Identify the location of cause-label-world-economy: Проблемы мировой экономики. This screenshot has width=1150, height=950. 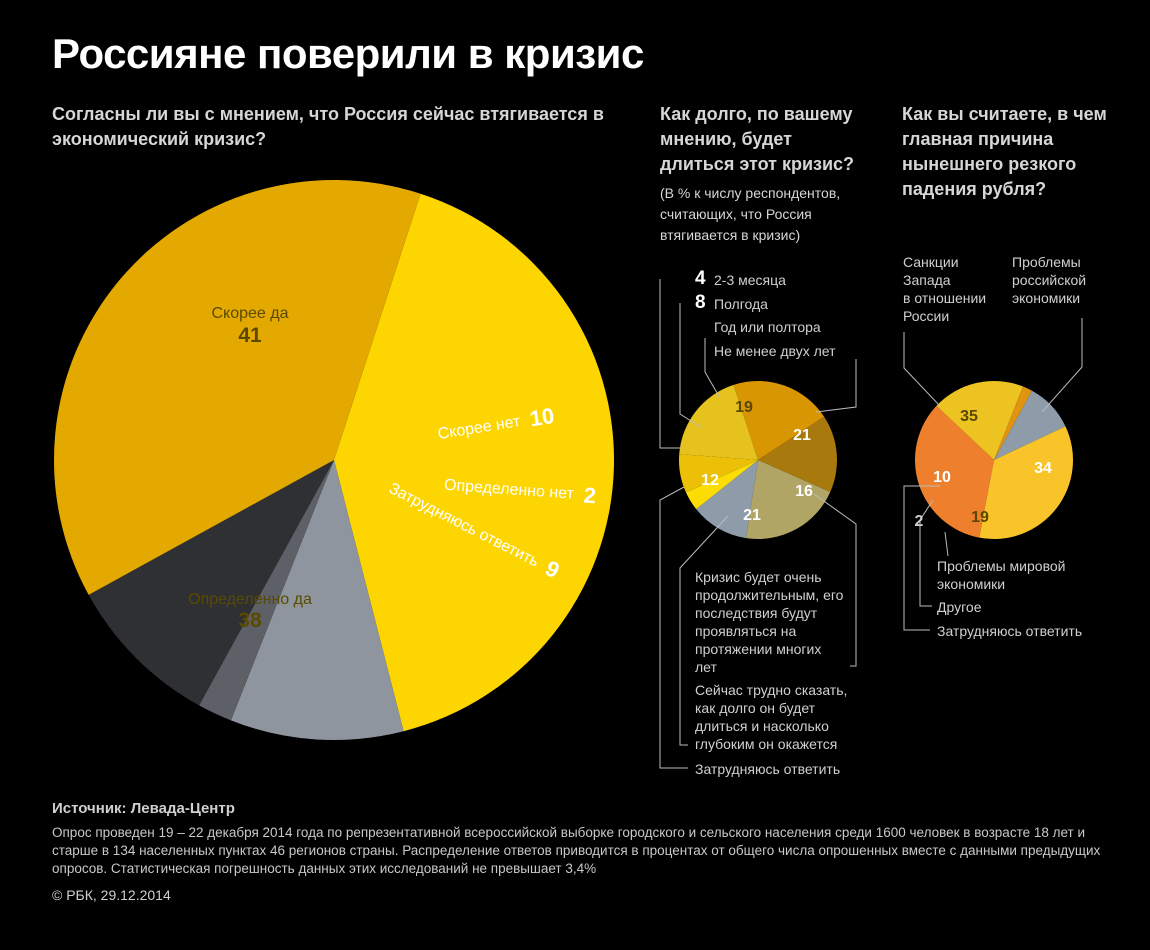
(1001, 575).